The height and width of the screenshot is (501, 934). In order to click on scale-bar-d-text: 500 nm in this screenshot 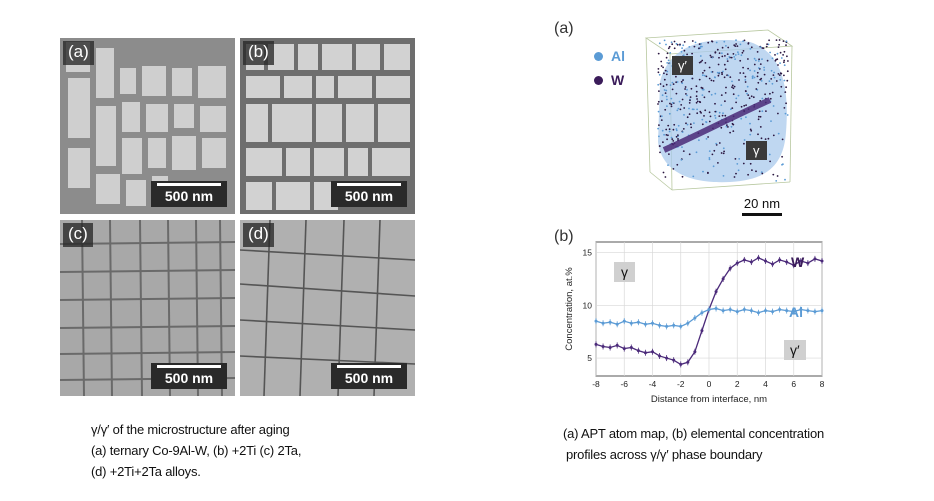, I will do `click(369, 378)`.